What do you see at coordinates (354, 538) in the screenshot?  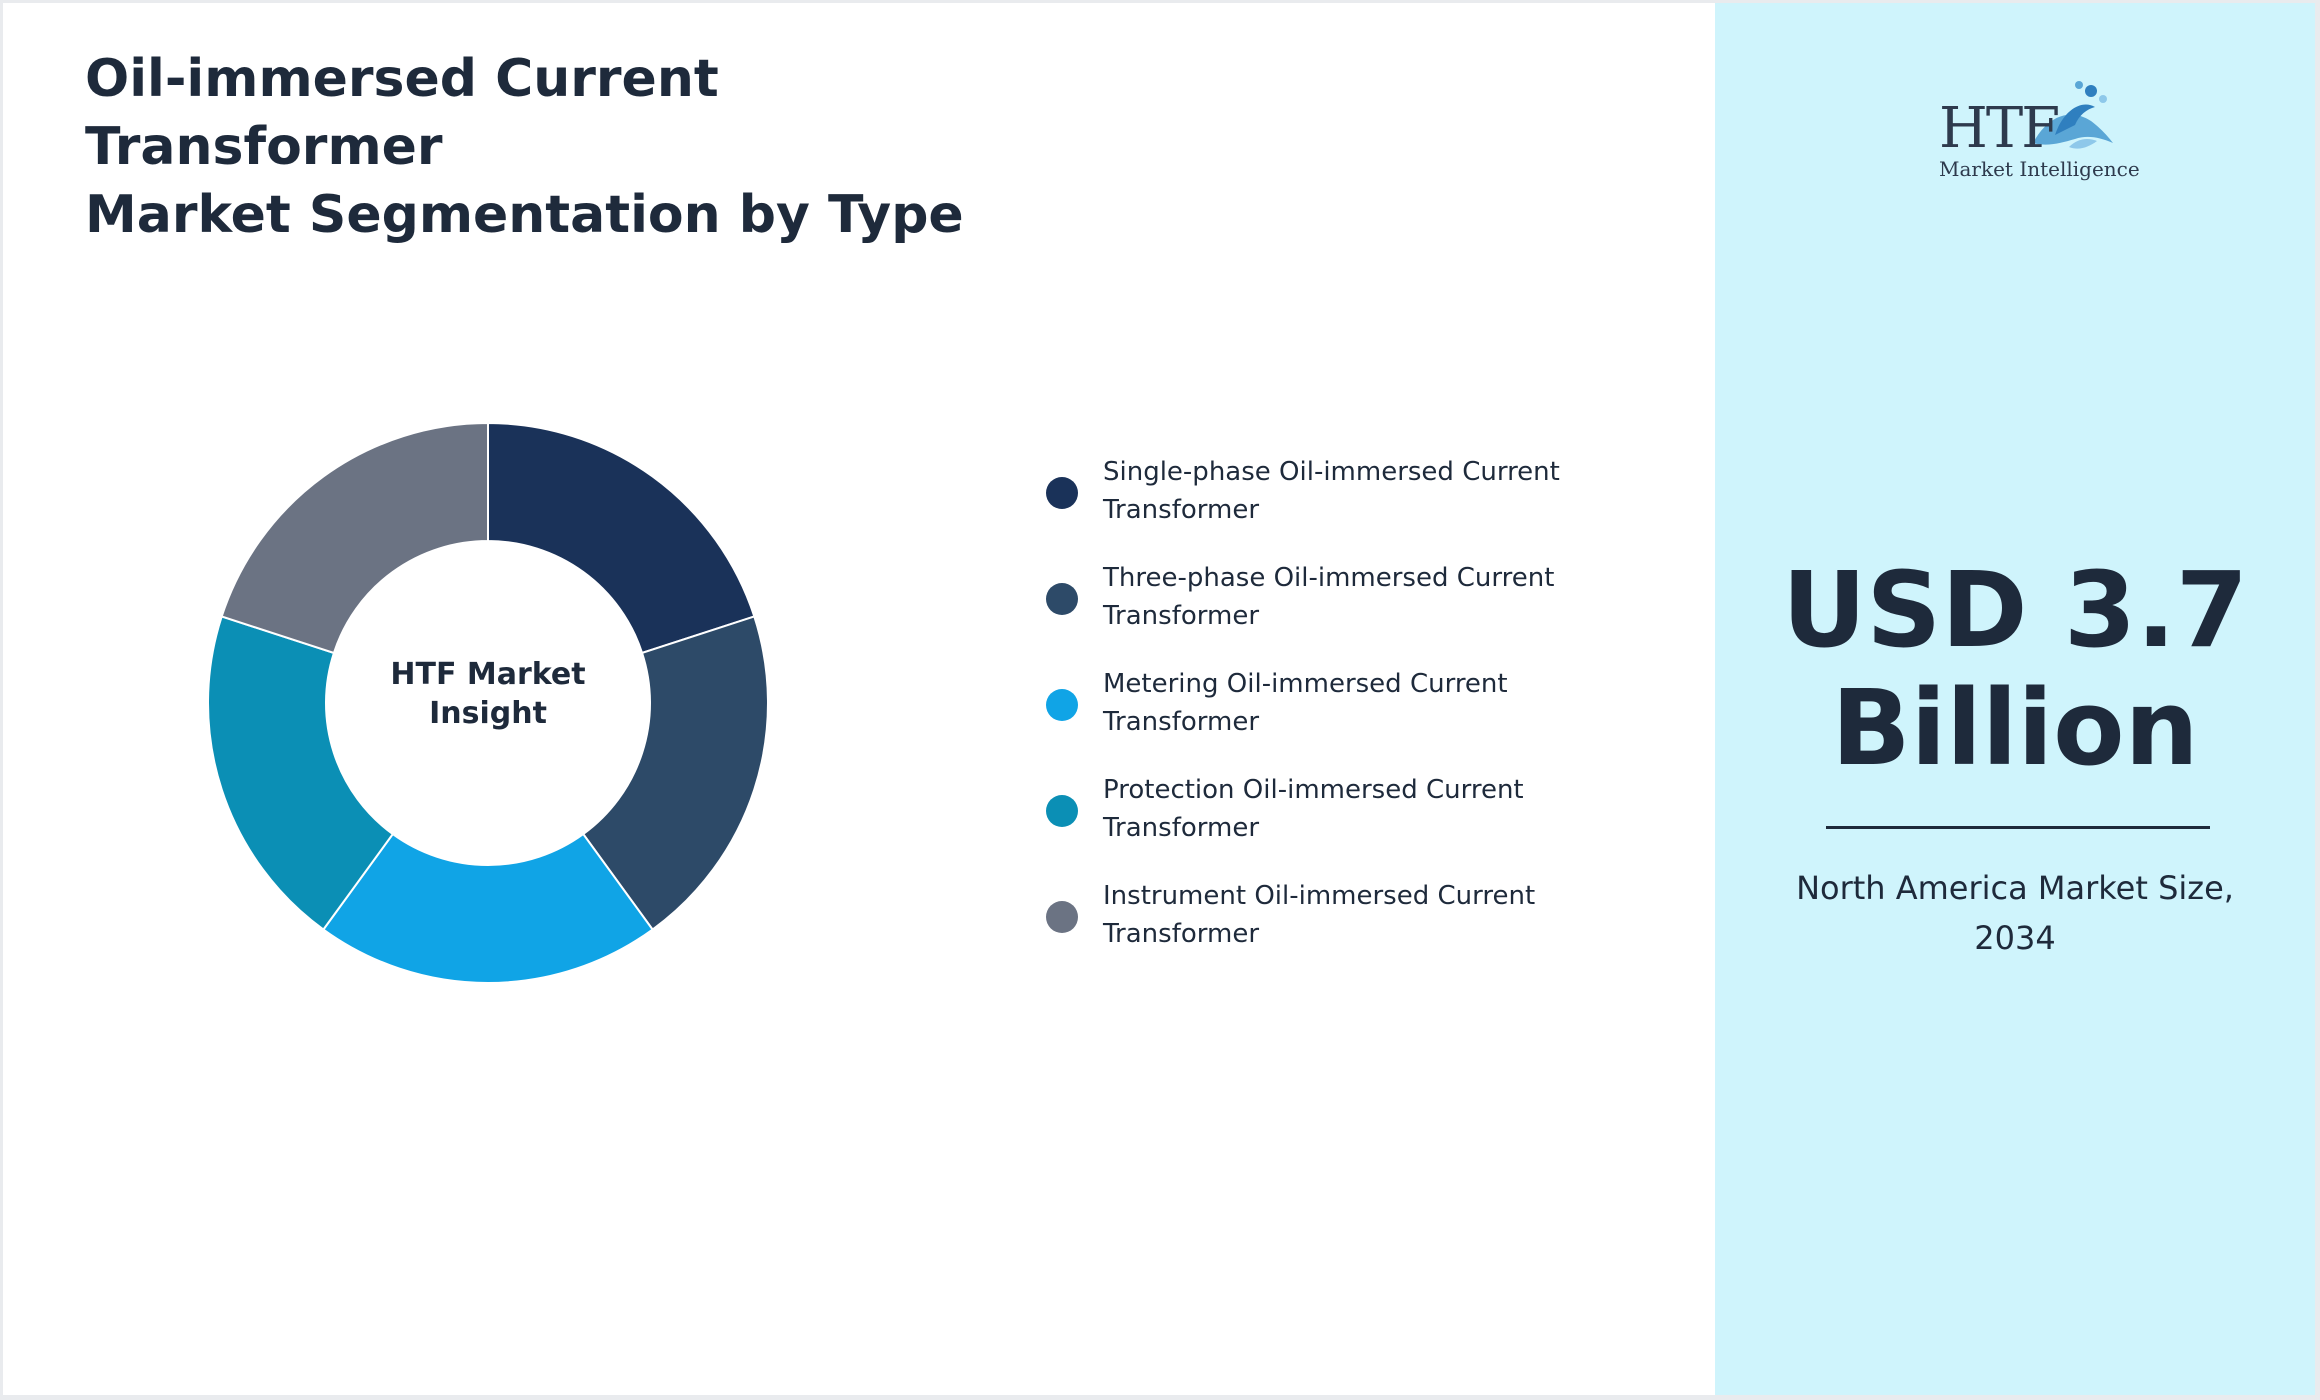 I see `donut-slice-instrument` at bounding box center [354, 538].